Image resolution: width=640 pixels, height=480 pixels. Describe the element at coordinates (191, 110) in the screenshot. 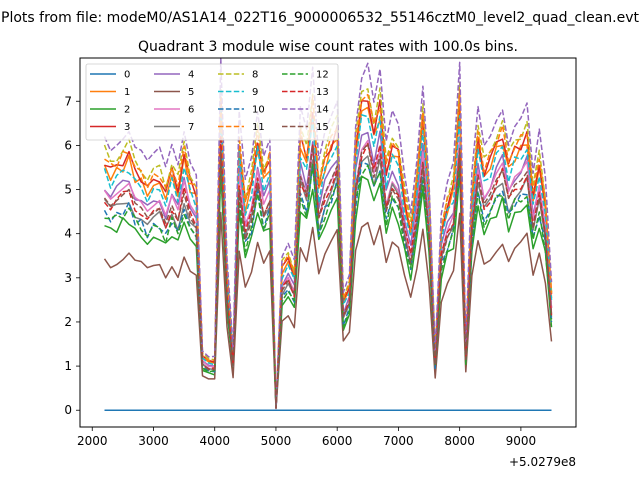

I see `legend-label-6: 6` at that location.